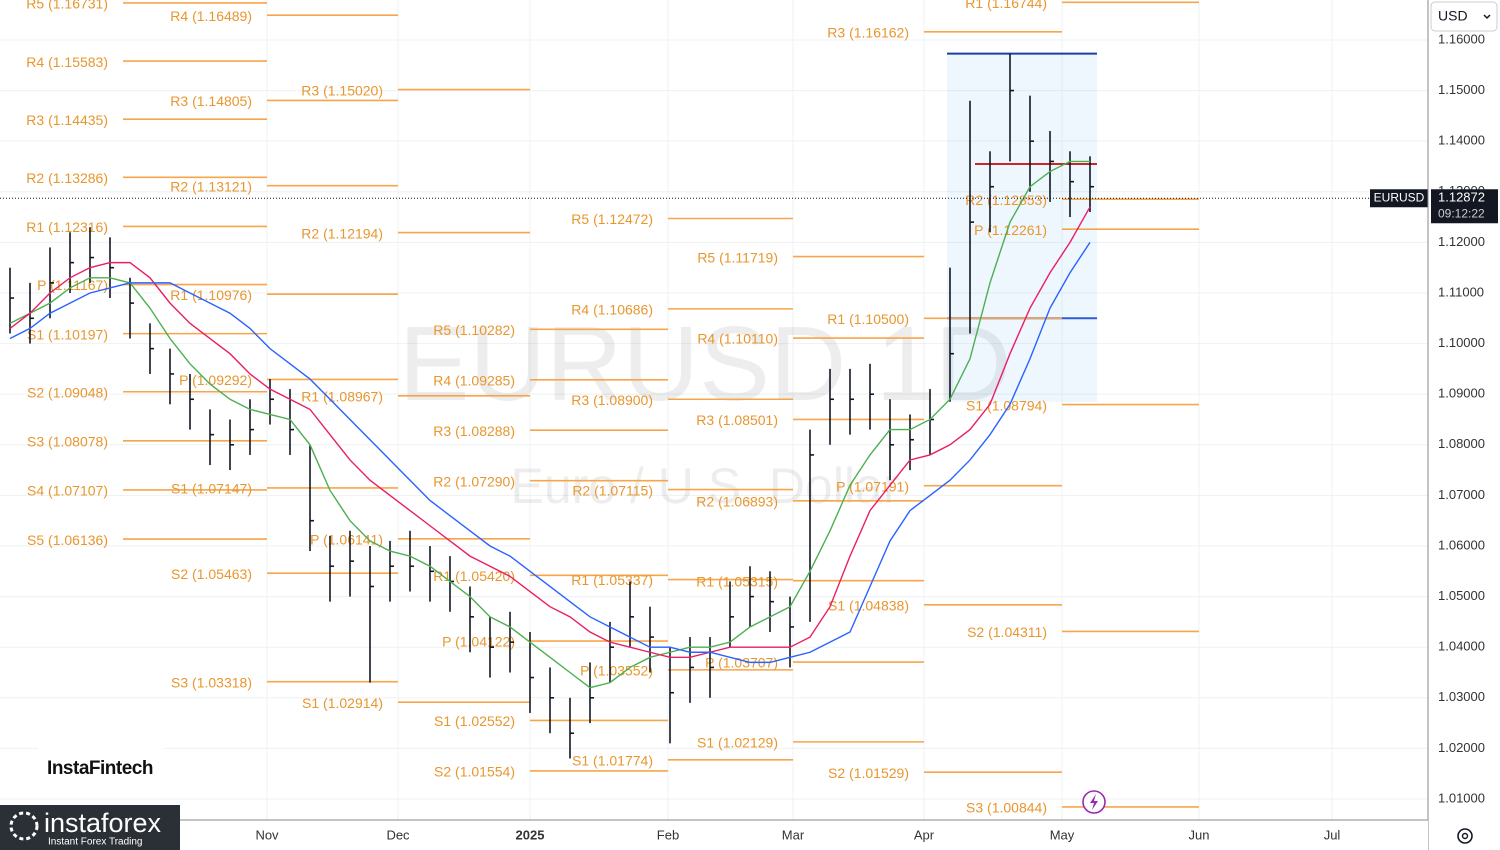  What do you see at coordinates (478, 642) in the screenshot?
I see `pivot-label: P (1.04122)` at bounding box center [478, 642].